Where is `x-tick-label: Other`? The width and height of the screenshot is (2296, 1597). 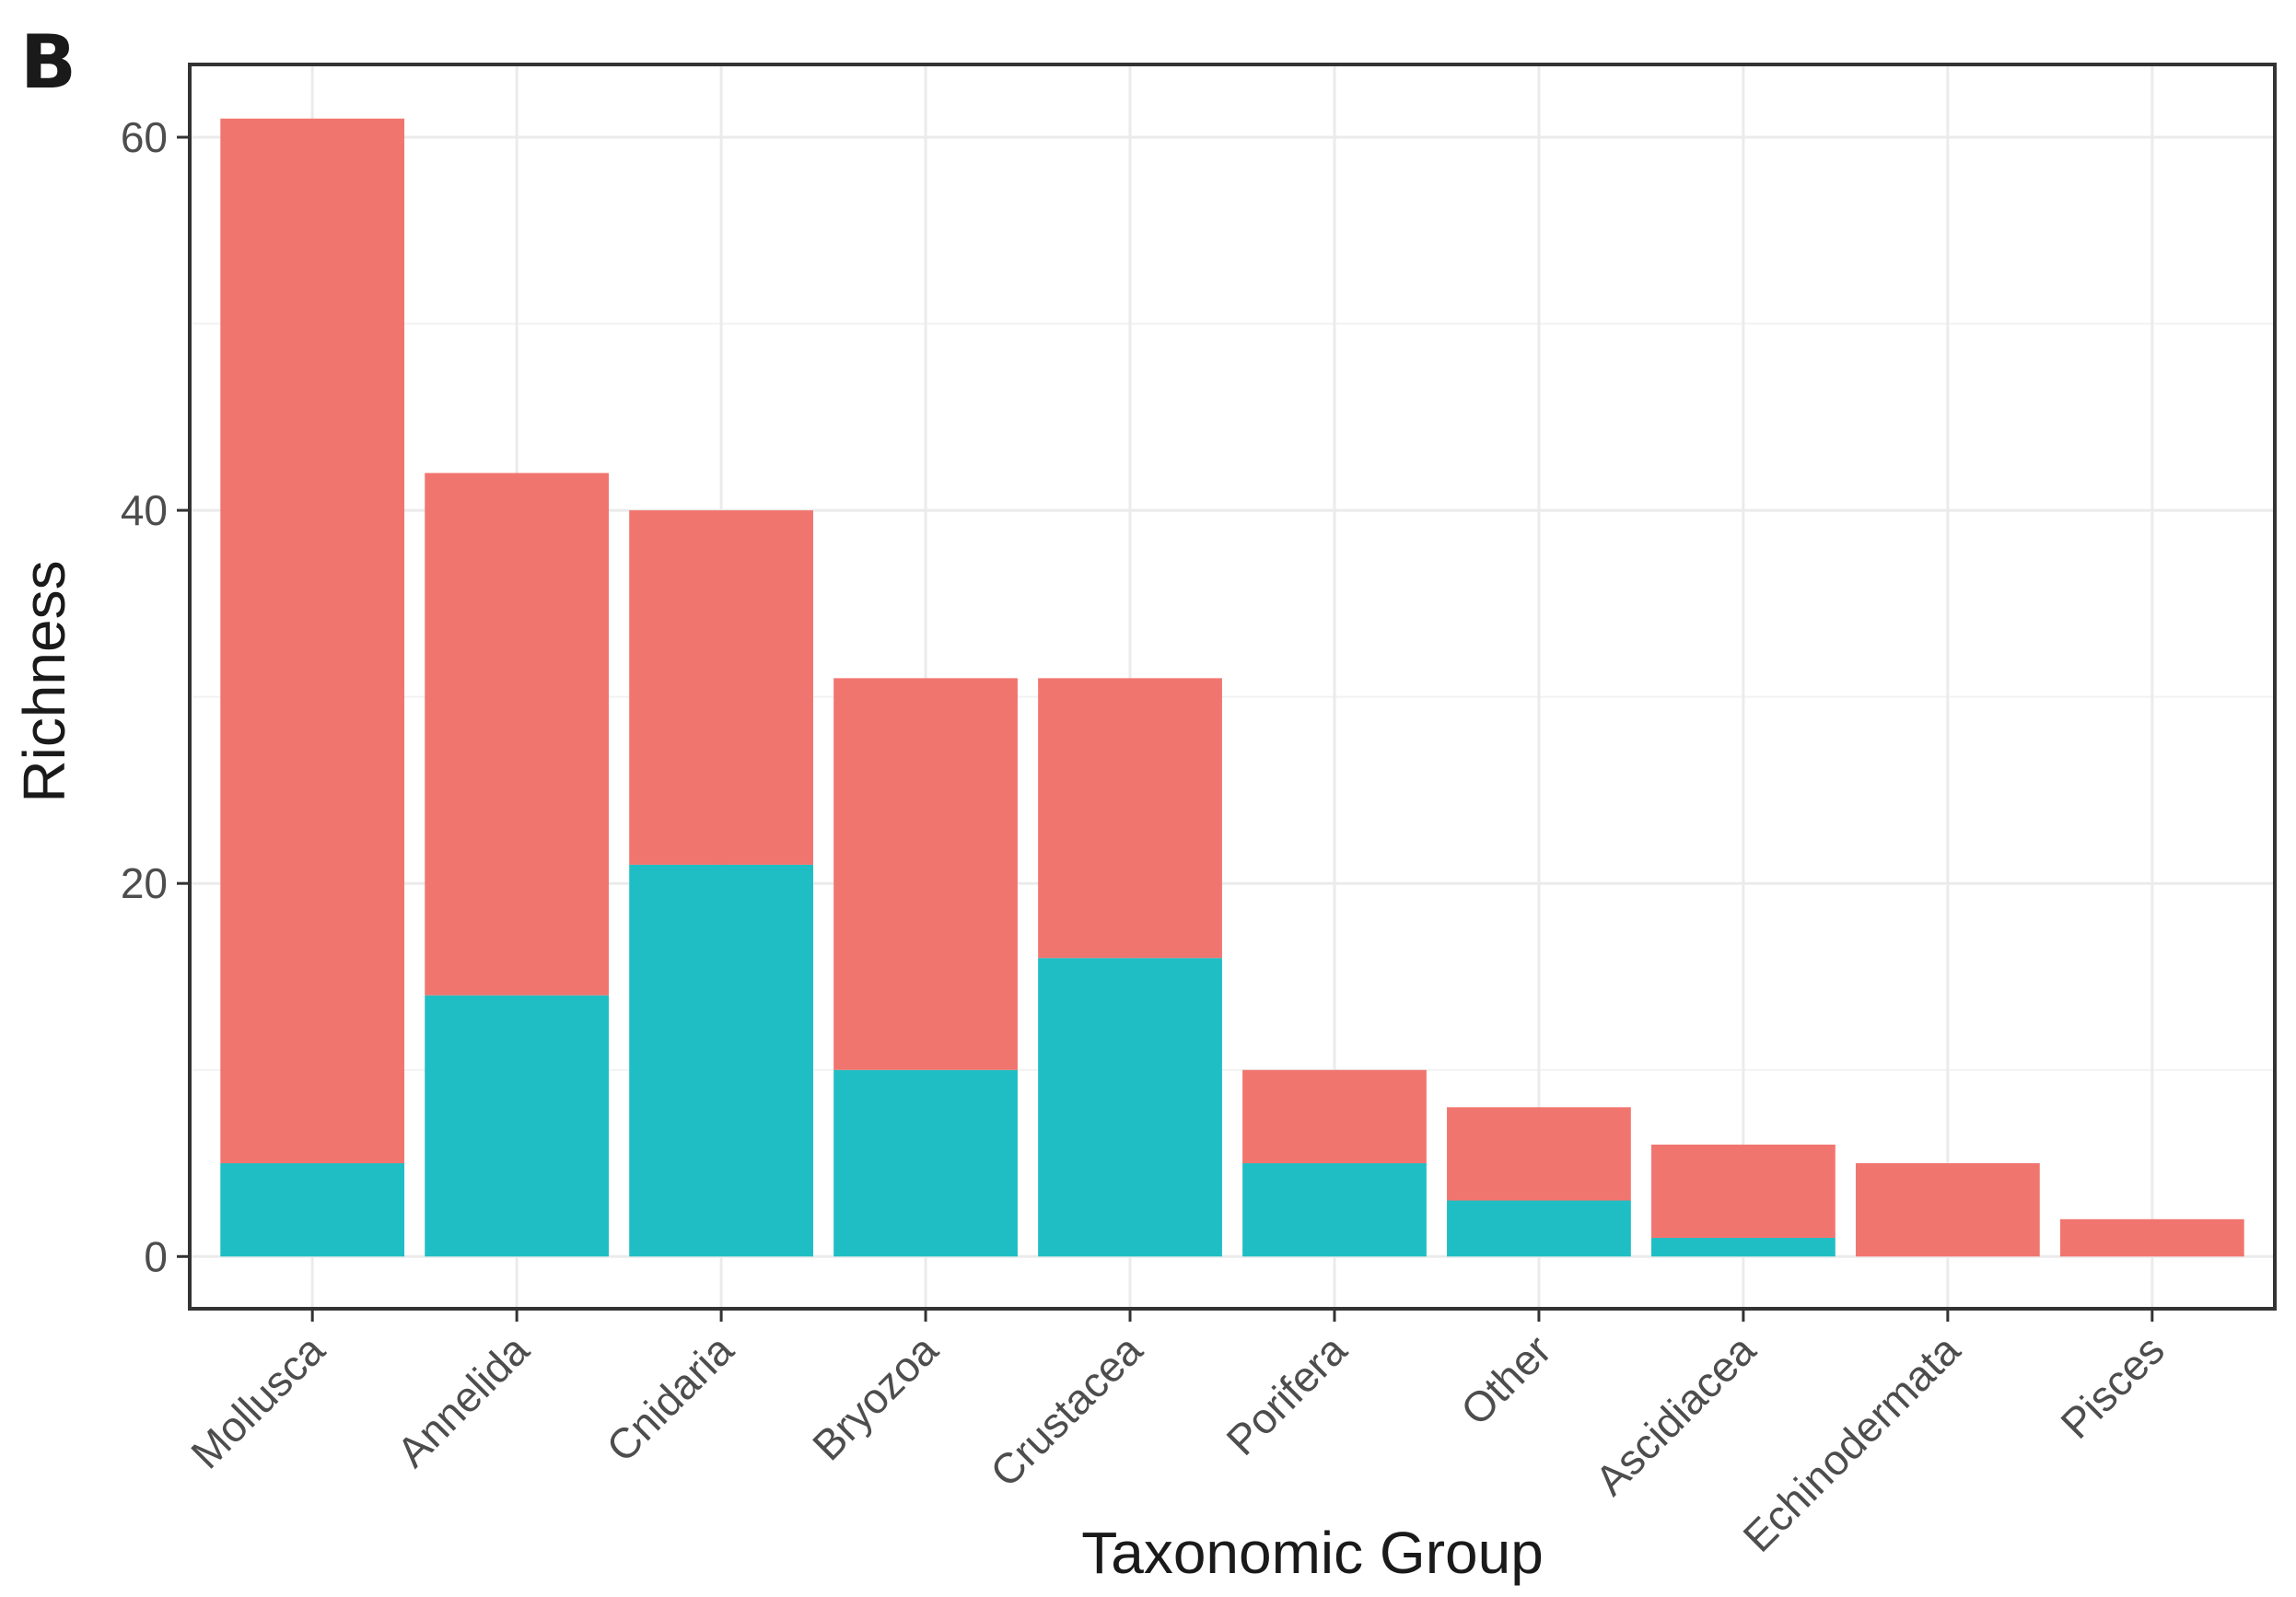 x-tick-label: Other is located at coordinates (1505, 1379).